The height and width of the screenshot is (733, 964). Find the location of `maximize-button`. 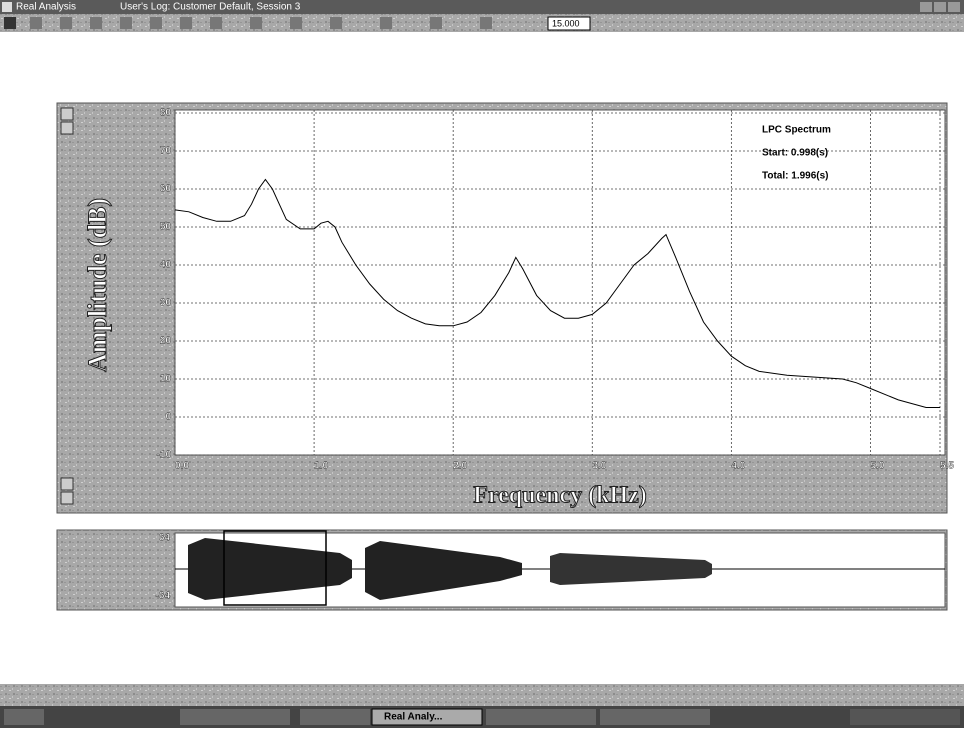

maximize-button is located at coordinates (940, 7).